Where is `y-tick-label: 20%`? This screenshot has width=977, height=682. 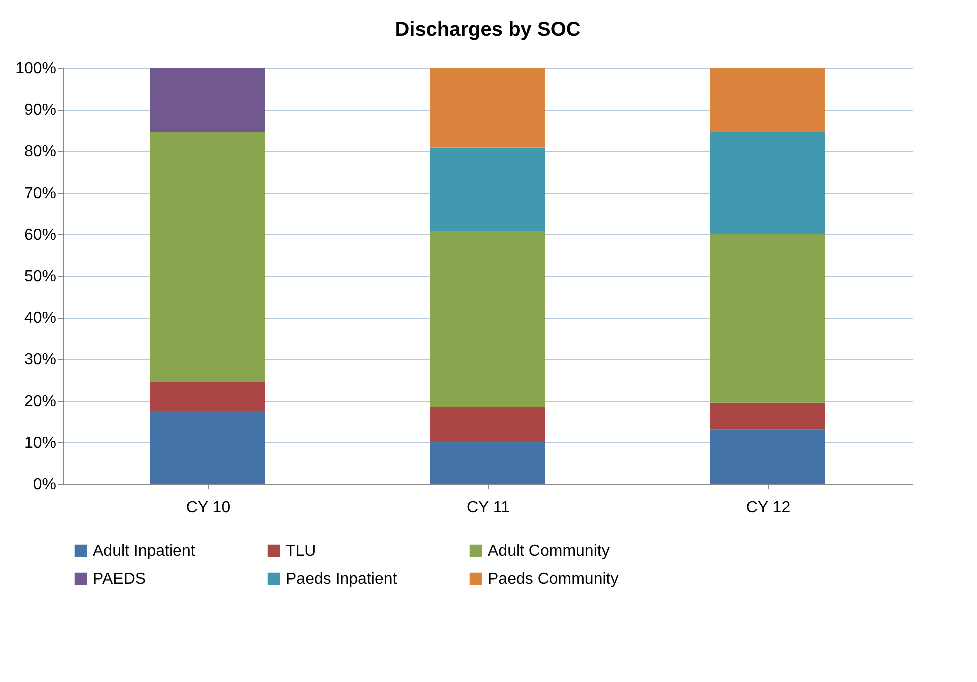 y-tick-label: 20% is located at coordinates (40, 401).